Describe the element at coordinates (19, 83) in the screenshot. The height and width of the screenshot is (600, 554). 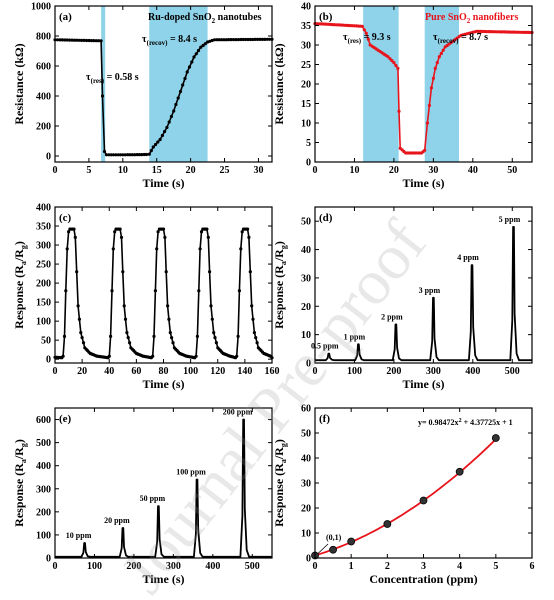
I see `y-axis-label: Resistance (kΩ)` at that location.